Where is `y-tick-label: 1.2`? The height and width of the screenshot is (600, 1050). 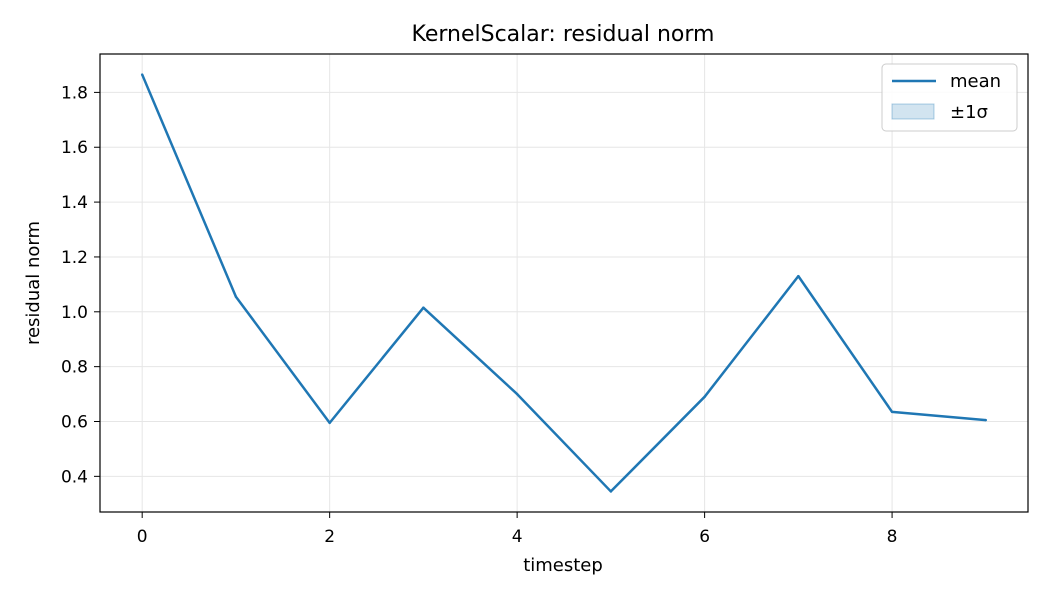 y-tick-label: 1.2 is located at coordinates (74, 258).